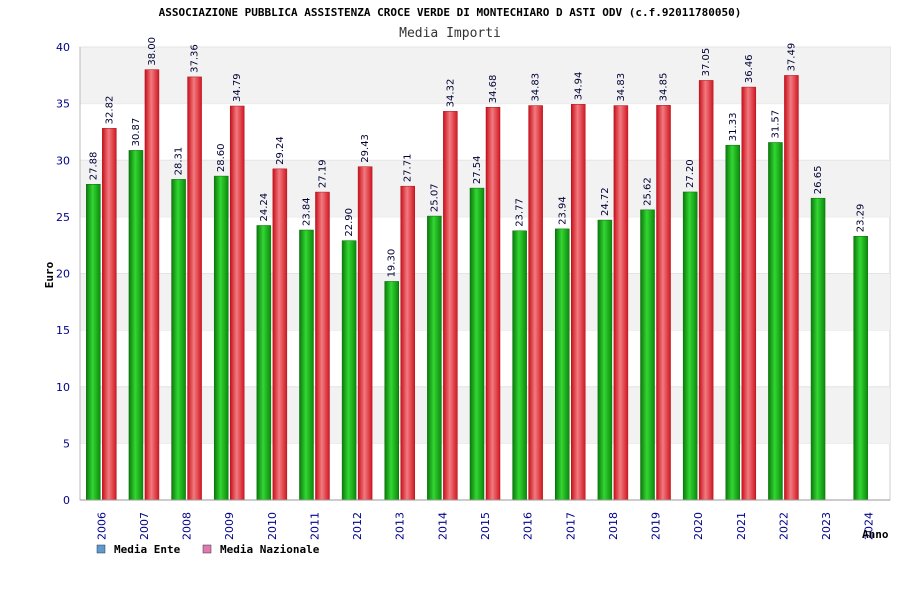  Describe the element at coordinates (741, 526) in the screenshot. I see `x-tick-label: 2021` at that location.